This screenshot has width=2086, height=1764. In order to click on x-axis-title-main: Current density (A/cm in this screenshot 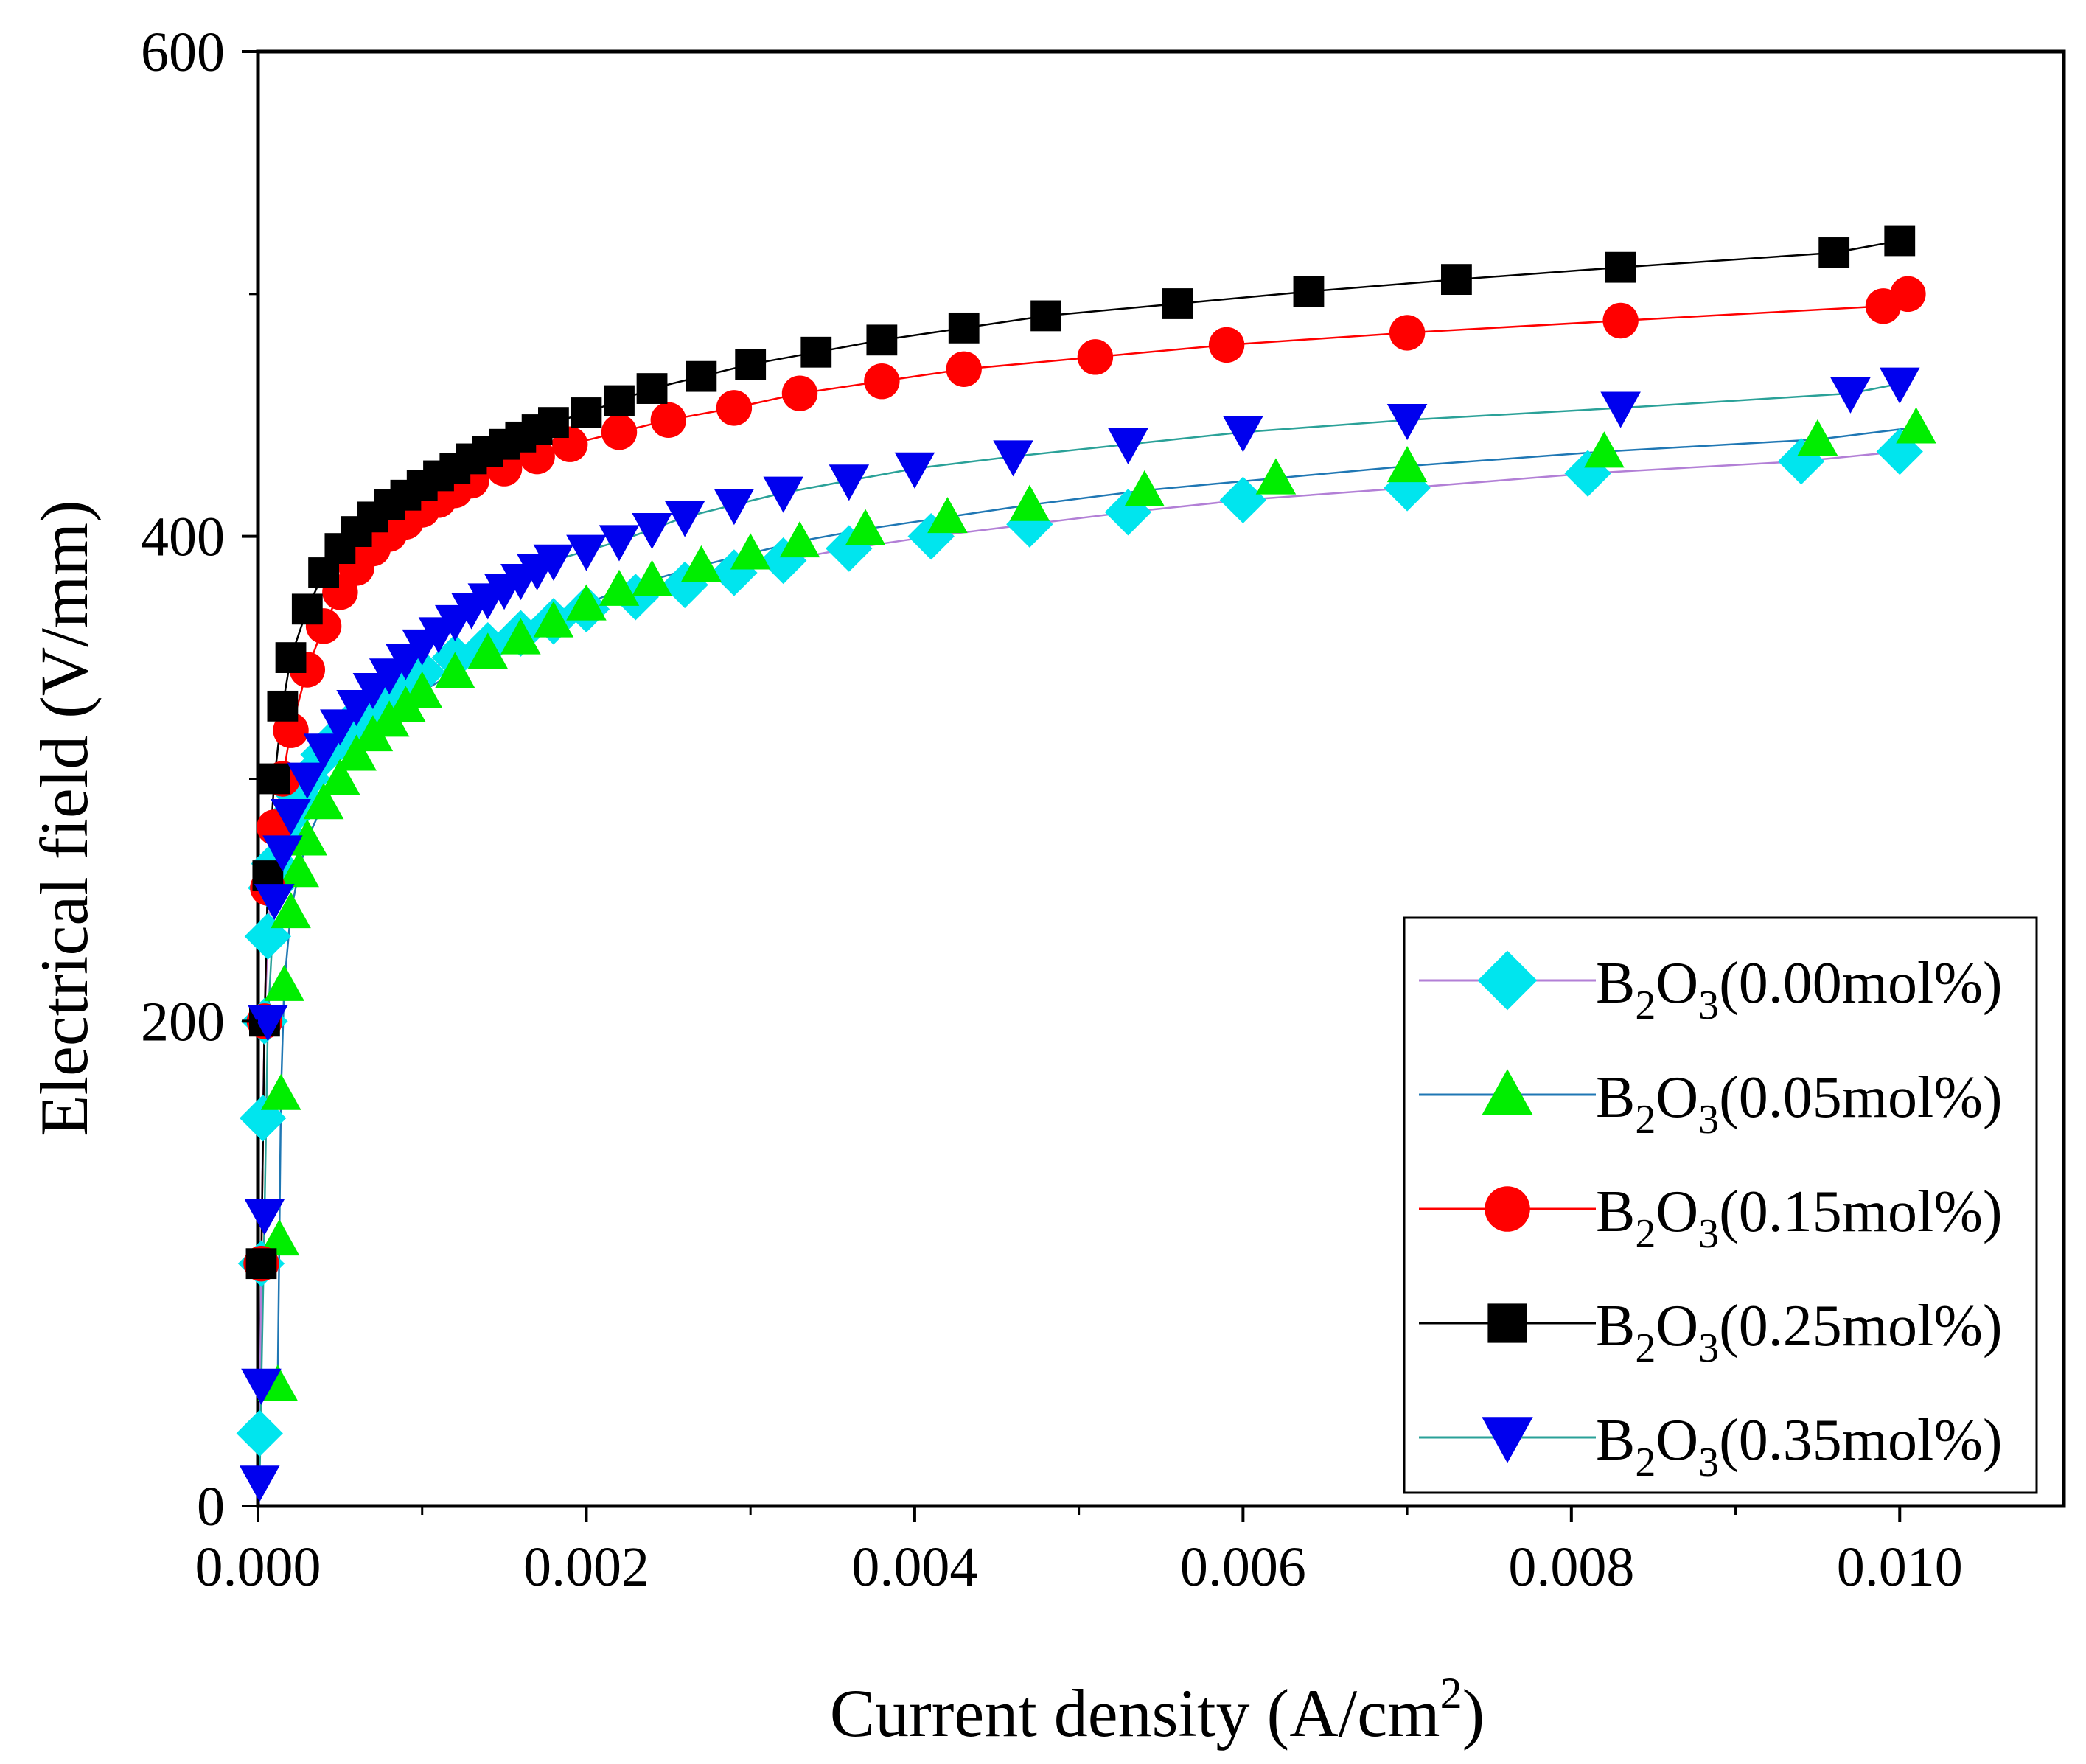, I will do `click(1135, 1713)`.